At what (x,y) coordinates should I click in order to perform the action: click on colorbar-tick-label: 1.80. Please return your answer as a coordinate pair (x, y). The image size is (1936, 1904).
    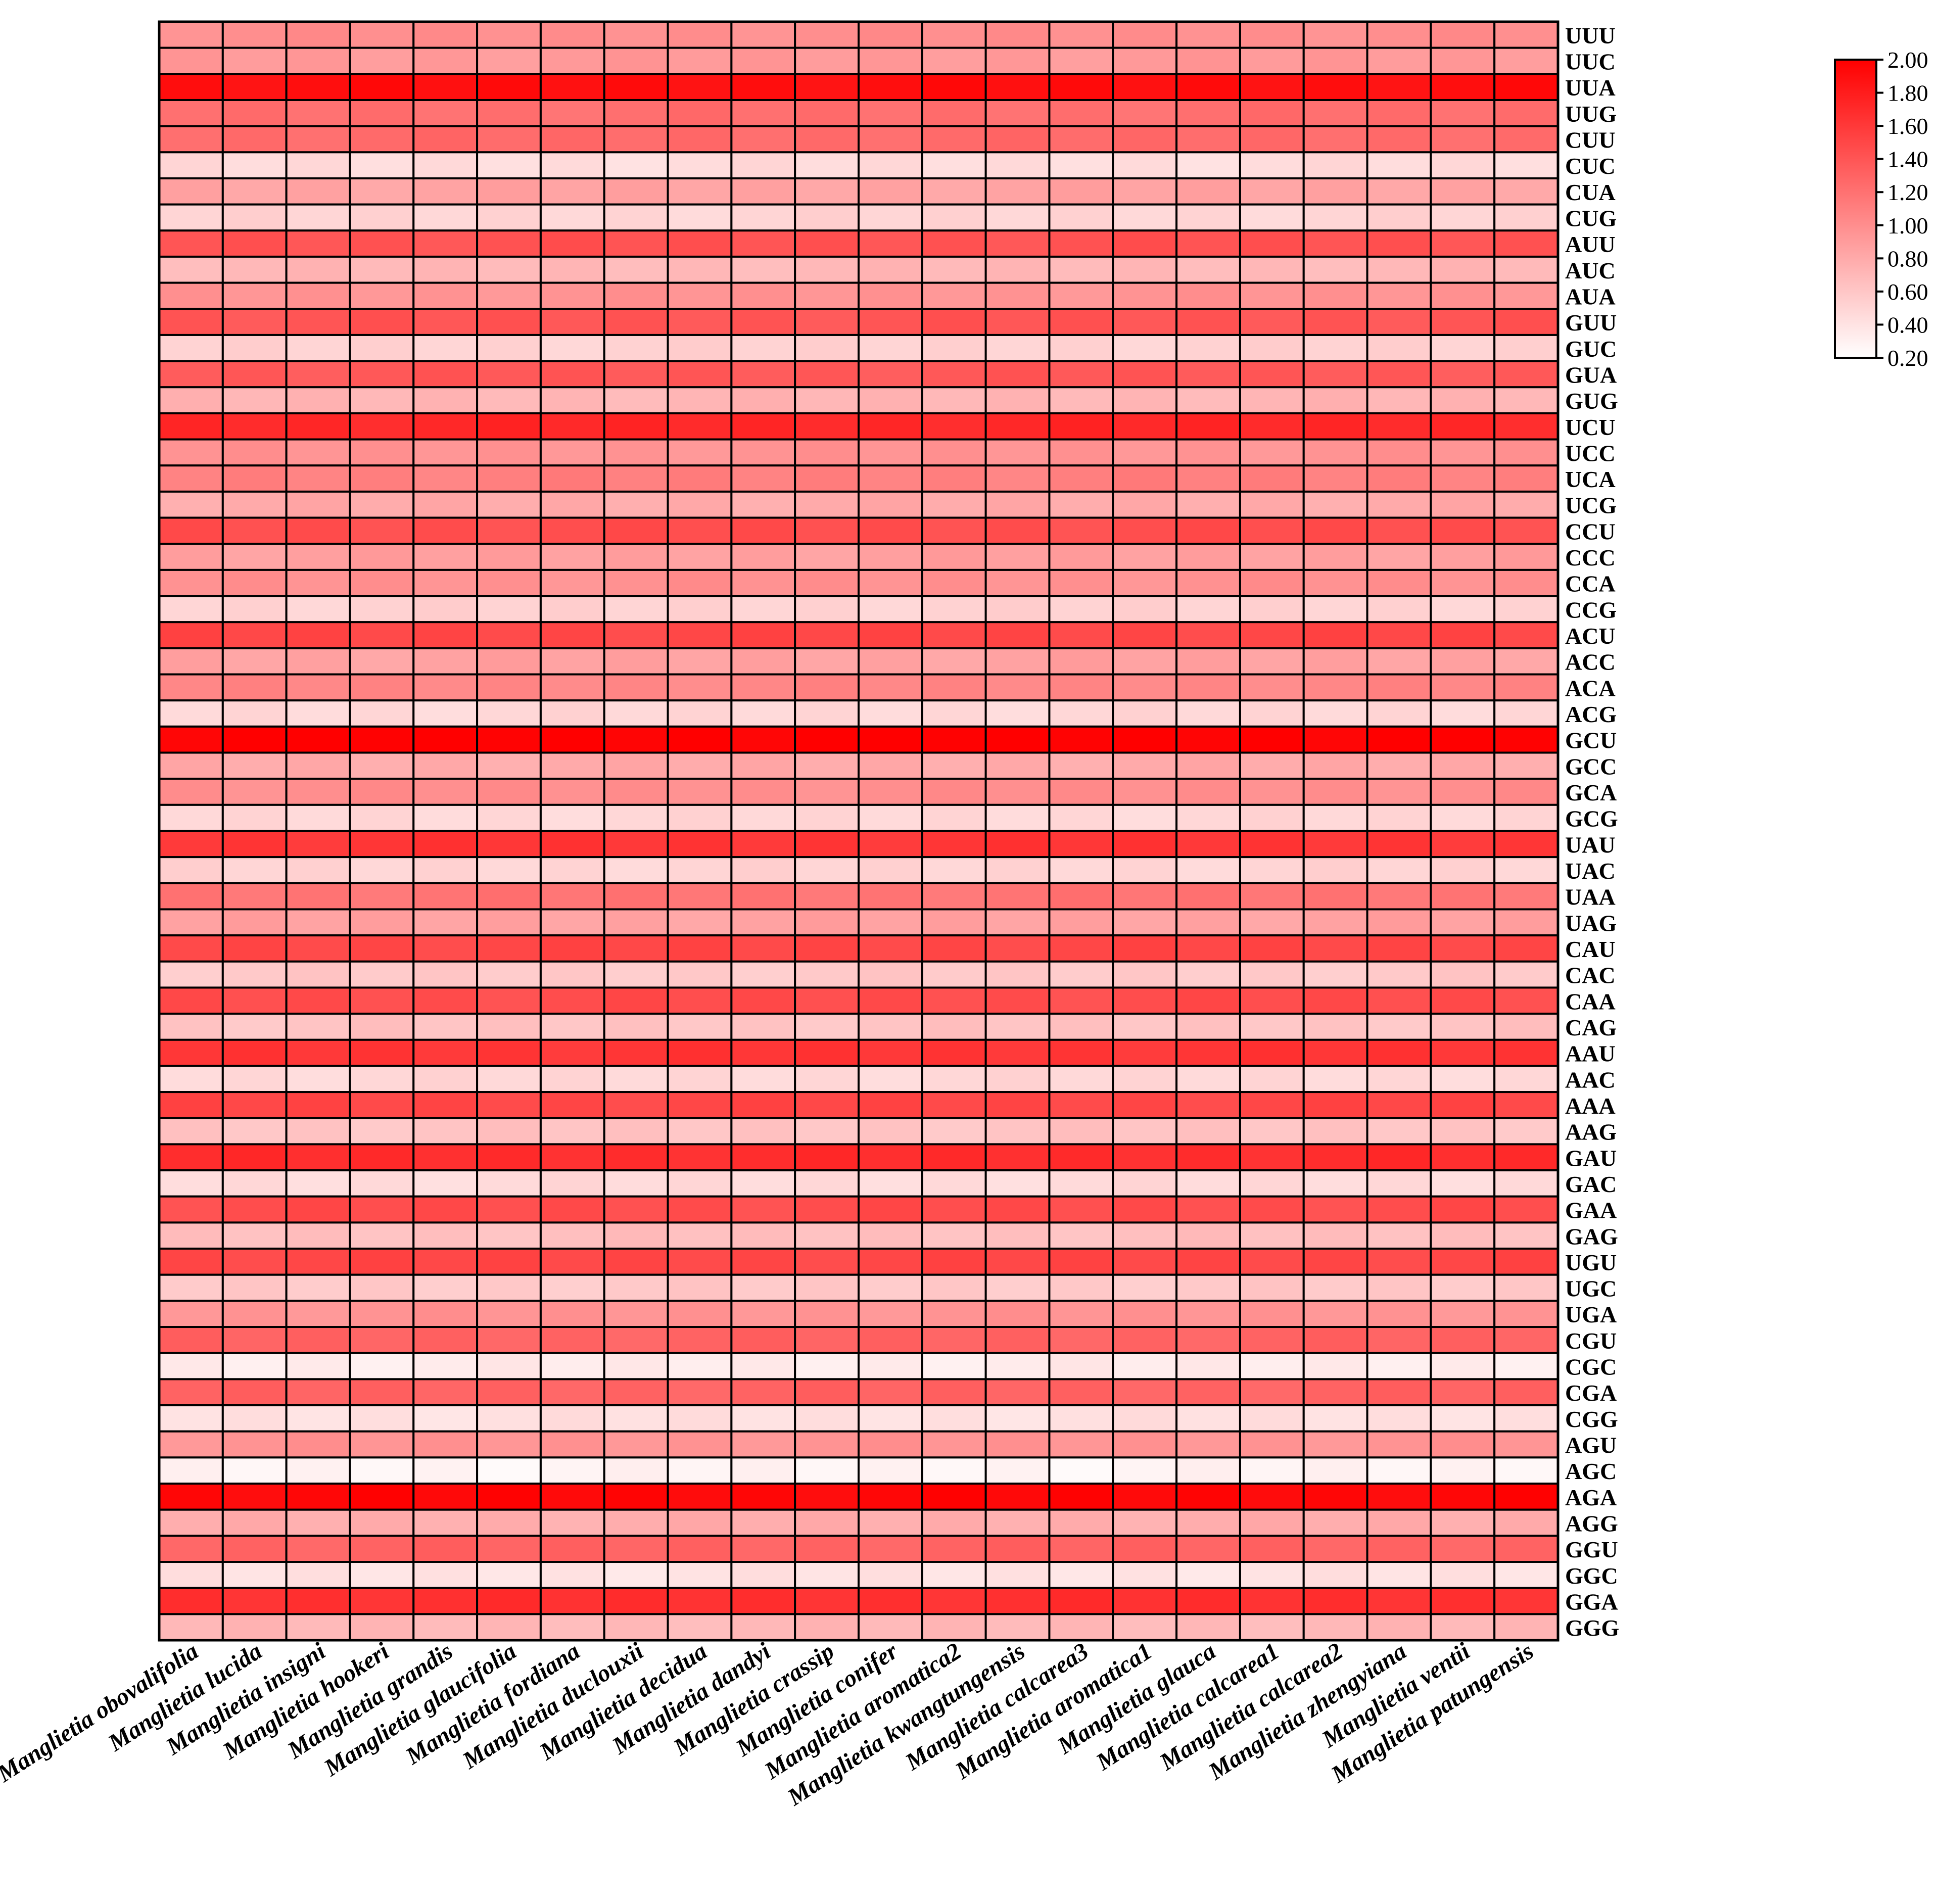
    Looking at the image, I should click on (1907, 93).